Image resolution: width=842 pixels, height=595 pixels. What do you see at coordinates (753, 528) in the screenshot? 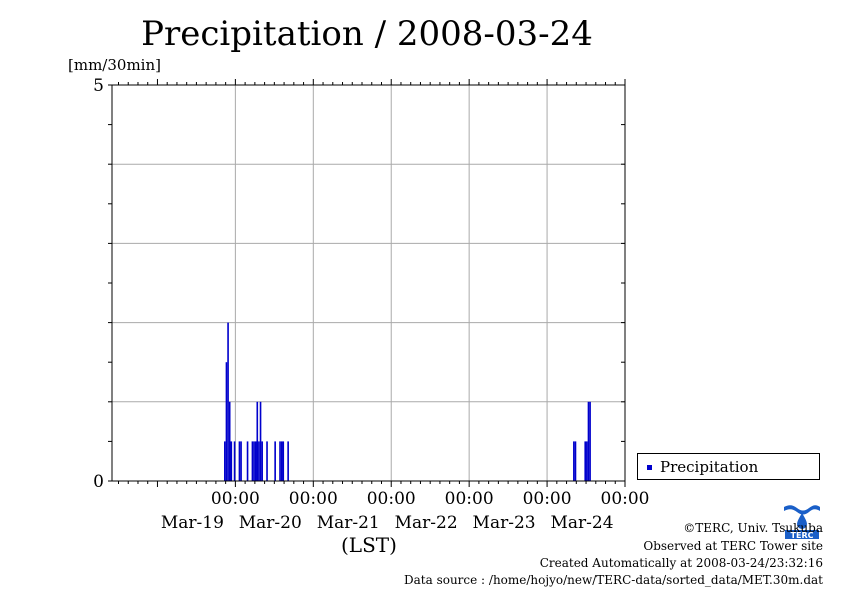
I see `footer-copyright: ©TERC, Univ. Tsukuba` at bounding box center [753, 528].